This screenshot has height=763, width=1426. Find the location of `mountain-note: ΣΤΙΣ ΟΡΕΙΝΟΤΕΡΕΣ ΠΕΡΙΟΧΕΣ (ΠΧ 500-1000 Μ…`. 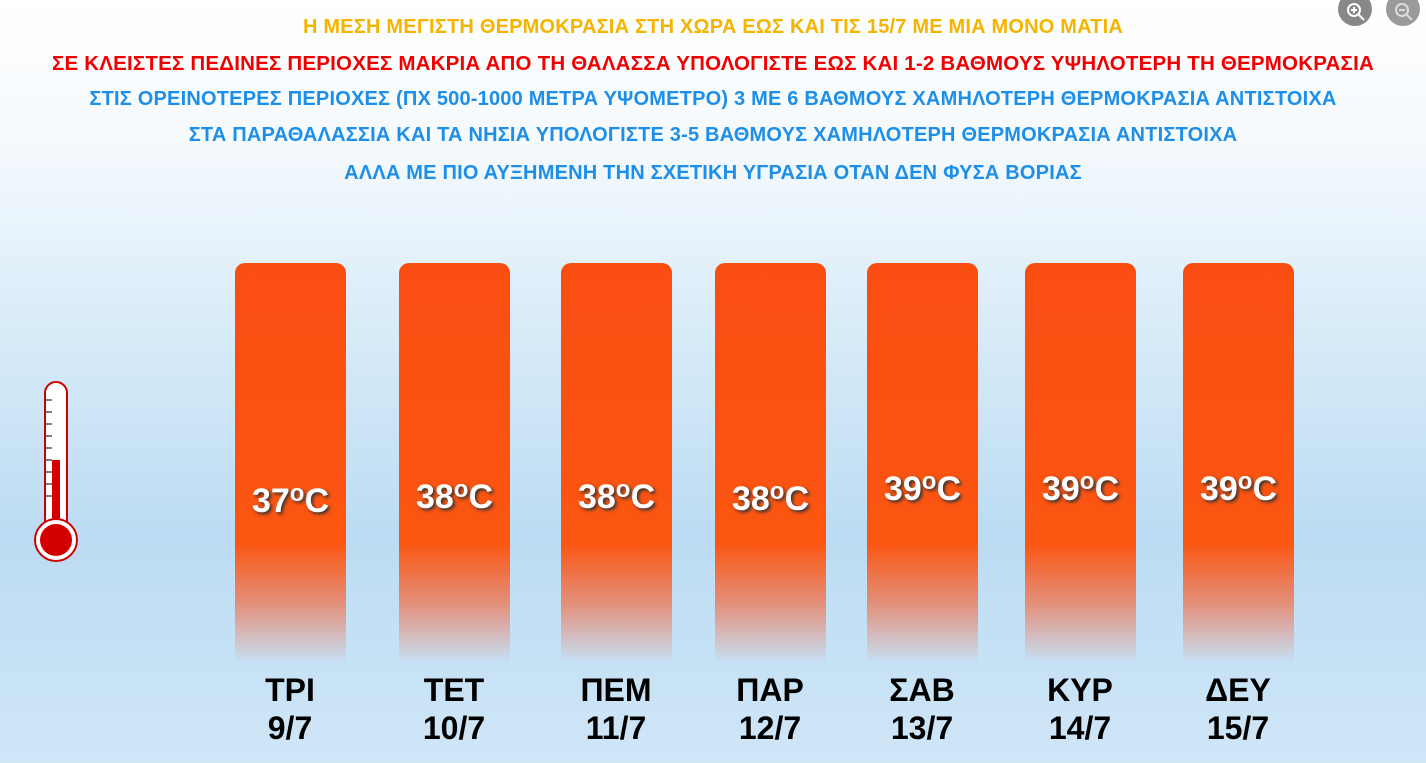

mountain-note: ΣΤΙΣ ΟΡΕΙΝΟΤΕΡΕΣ ΠΕΡΙΟΧΕΣ (ΠΧ 500-1000 Μ… is located at coordinates (713, 99).